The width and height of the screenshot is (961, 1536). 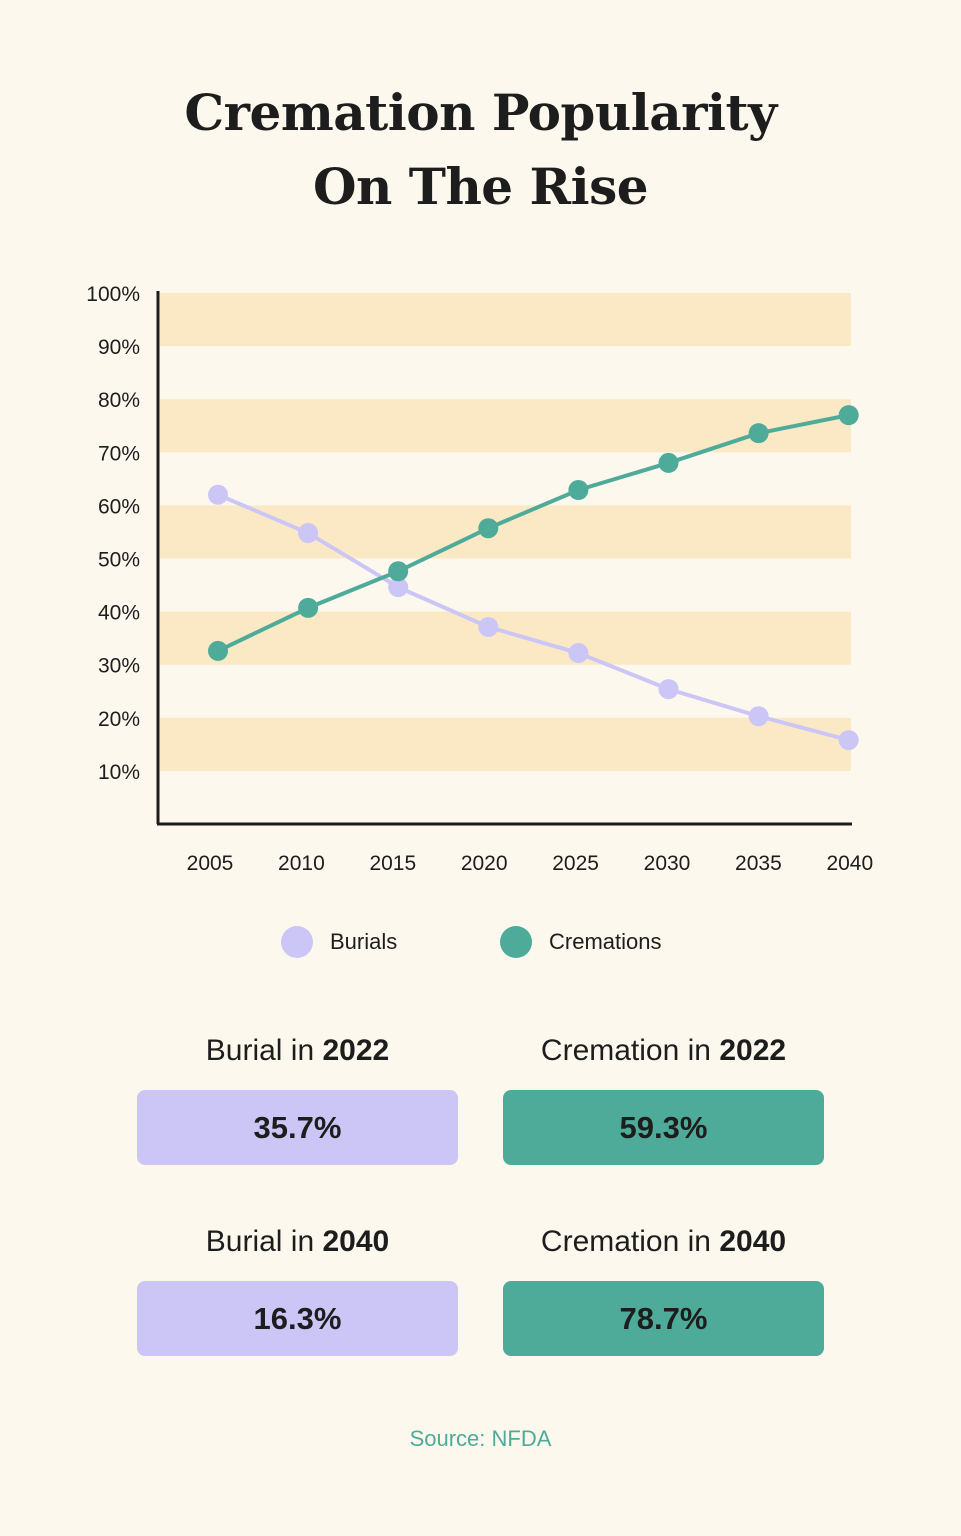 What do you see at coordinates (663, 1318) in the screenshot?
I see `stat-box-cremation-2040: 78.7%` at bounding box center [663, 1318].